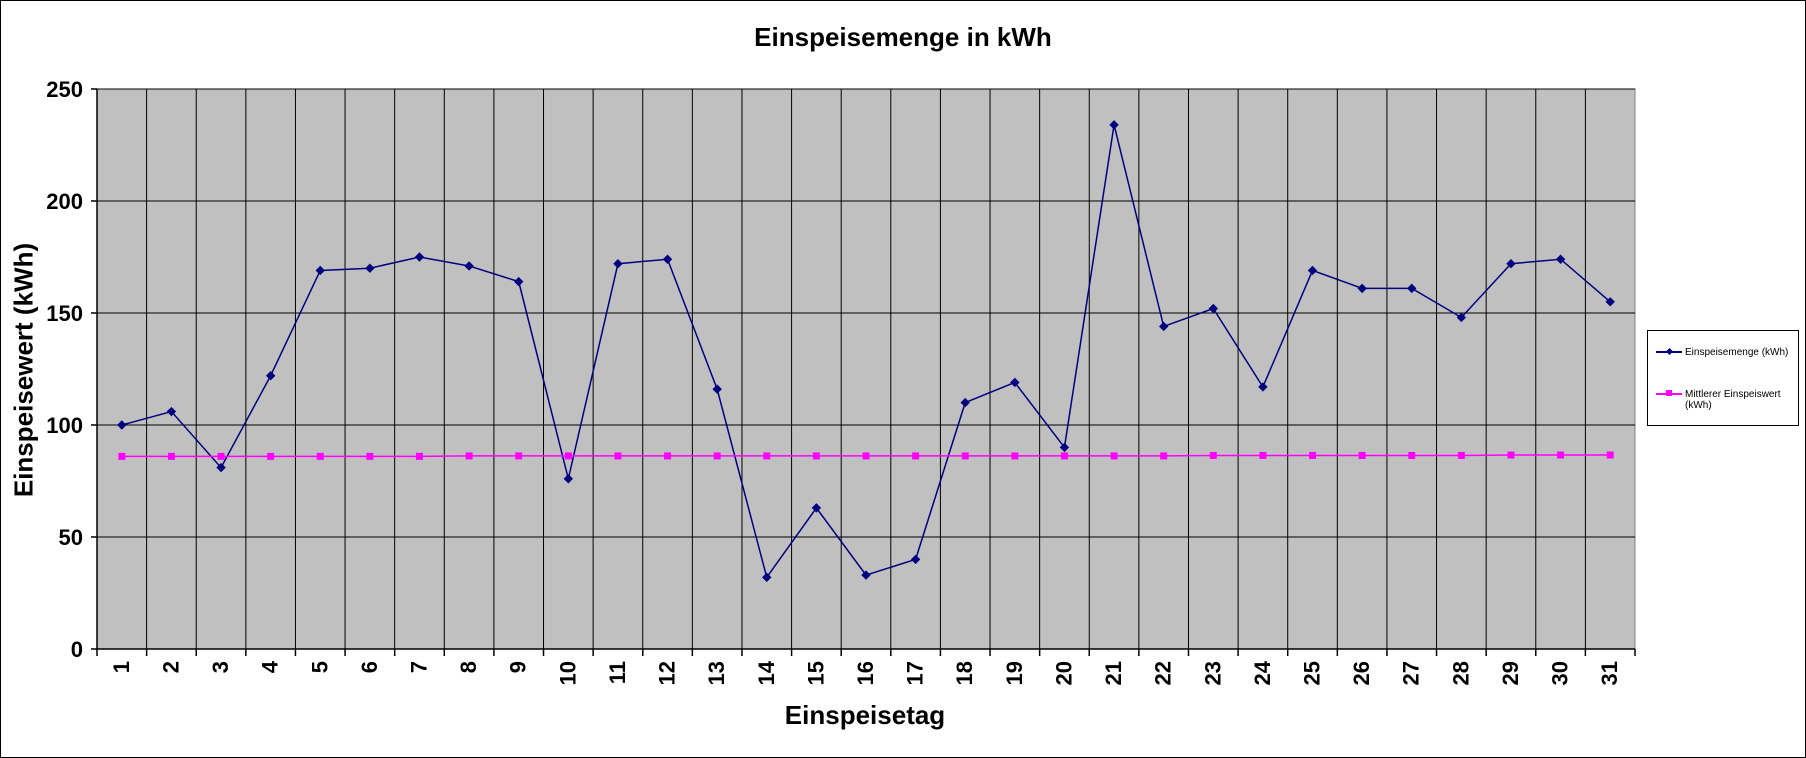 The image size is (1806, 758). I want to click on legend-label-einspeisemenge: Einspeisemenge (kWh), so click(1737, 352).